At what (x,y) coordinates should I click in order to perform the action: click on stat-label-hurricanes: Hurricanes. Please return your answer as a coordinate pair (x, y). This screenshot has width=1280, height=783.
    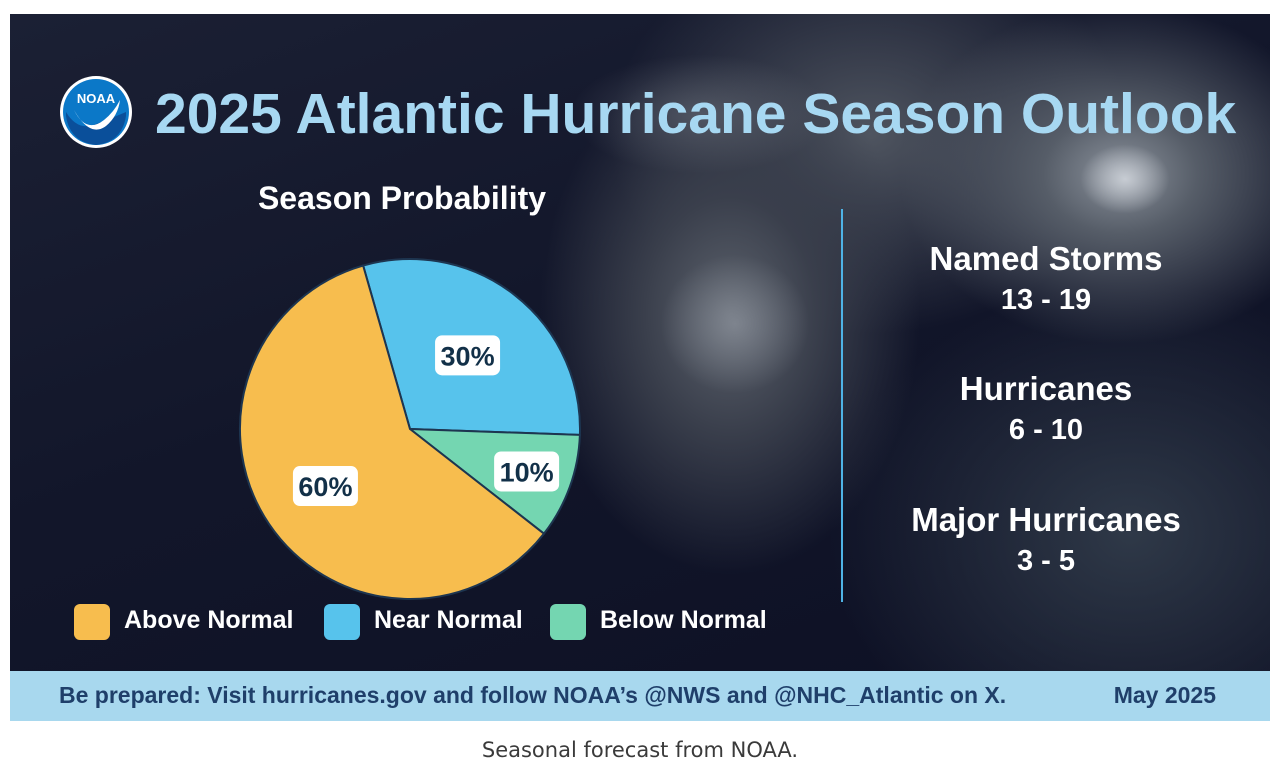
    Looking at the image, I should click on (1046, 388).